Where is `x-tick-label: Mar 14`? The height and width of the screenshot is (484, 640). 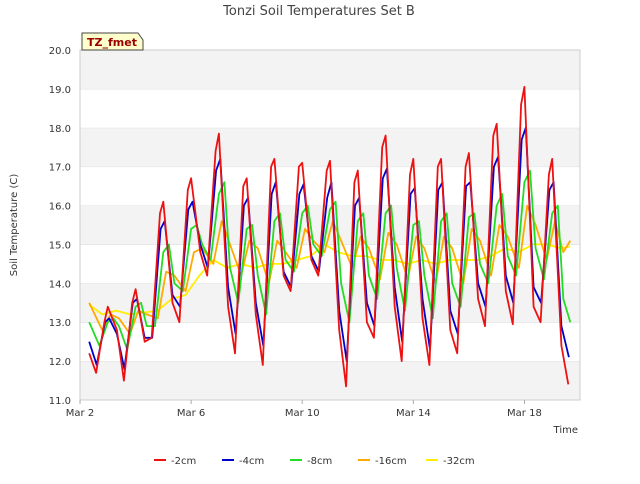
x-tick-label: Mar 14 is located at coordinates (413, 413).